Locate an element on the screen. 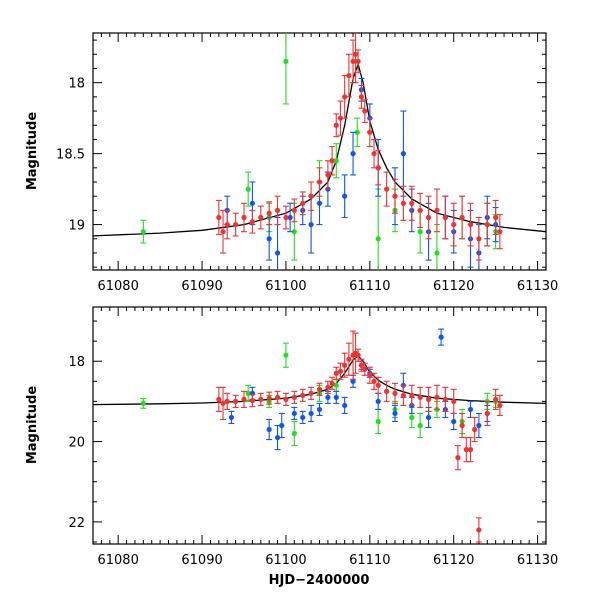  bottom-y-tick-label: 22 is located at coordinates (76, 523).